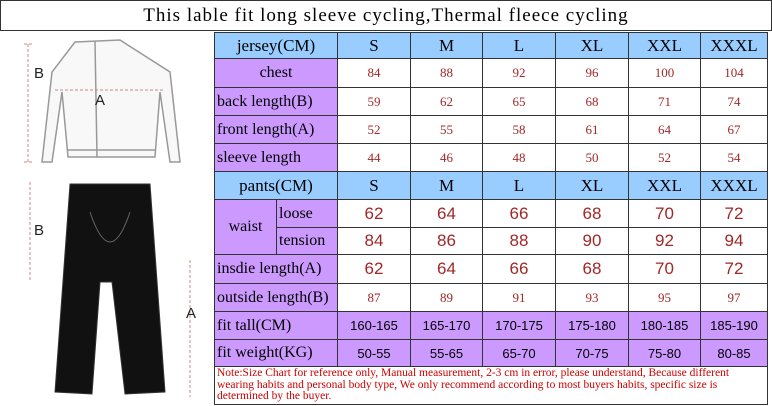 The image size is (772, 406). What do you see at coordinates (374, 353) in the screenshot?
I see `value-cell: 50-55` at bounding box center [374, 353].